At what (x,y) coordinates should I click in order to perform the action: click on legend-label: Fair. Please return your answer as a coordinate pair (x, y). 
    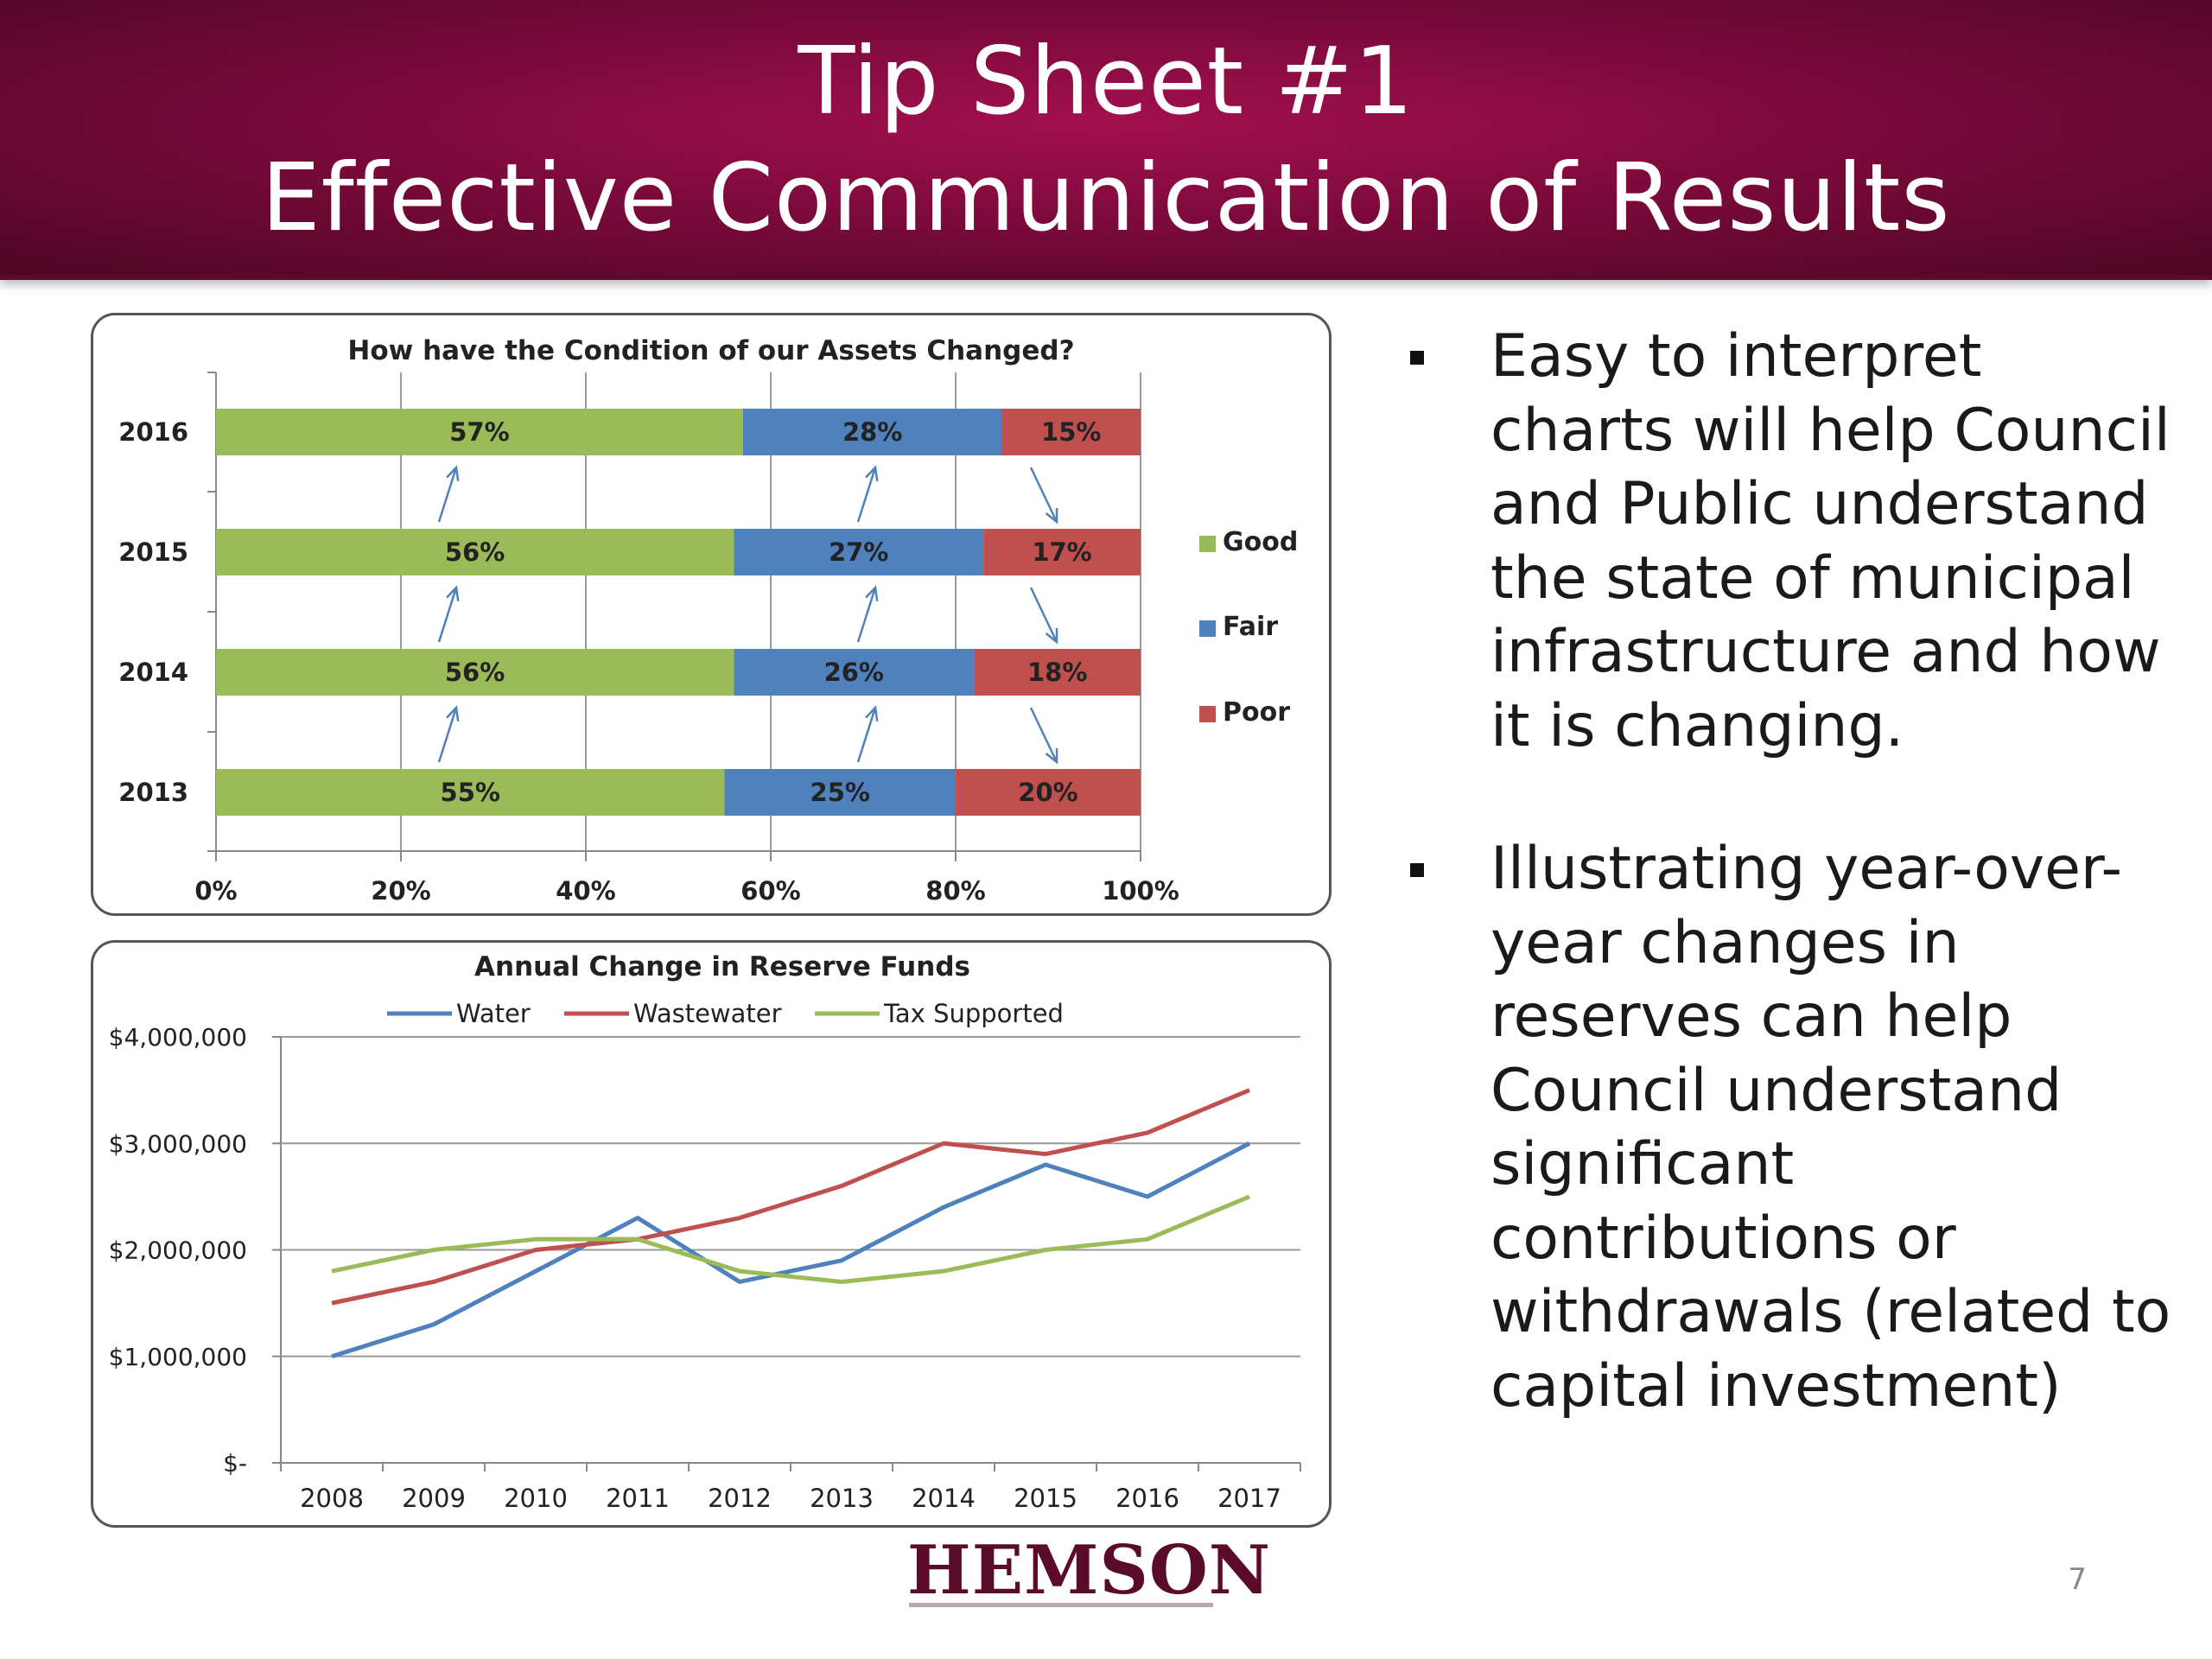
    Looking at the image, I should click on (1250, 627).